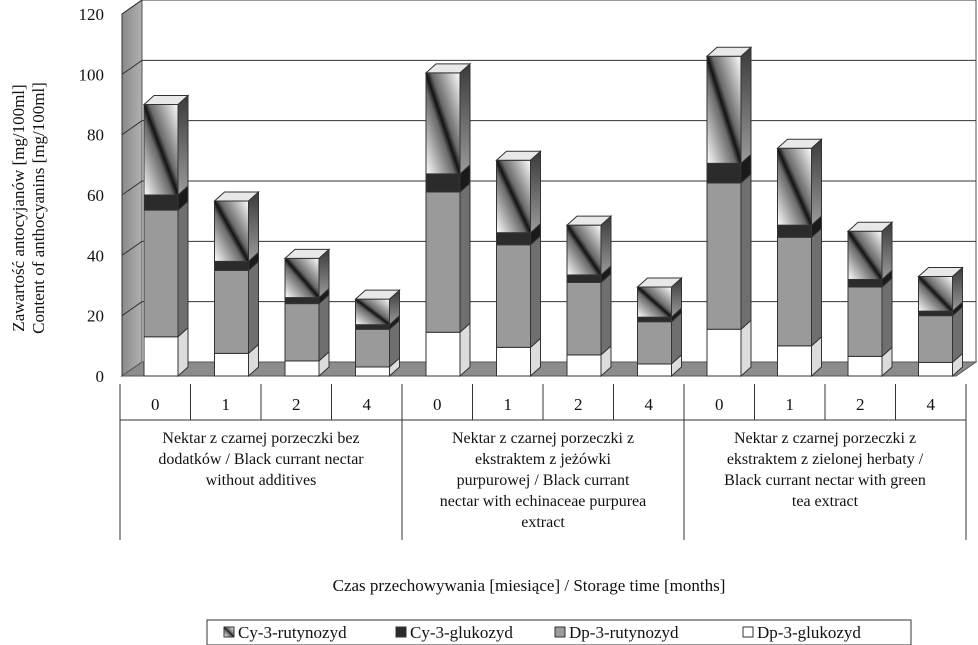 This screenshot has height=645, width=978. What do you see at coordinates (95, 135) in the screenshot?
I see `y-tick-label: 80` at bounding box center [95, 135].